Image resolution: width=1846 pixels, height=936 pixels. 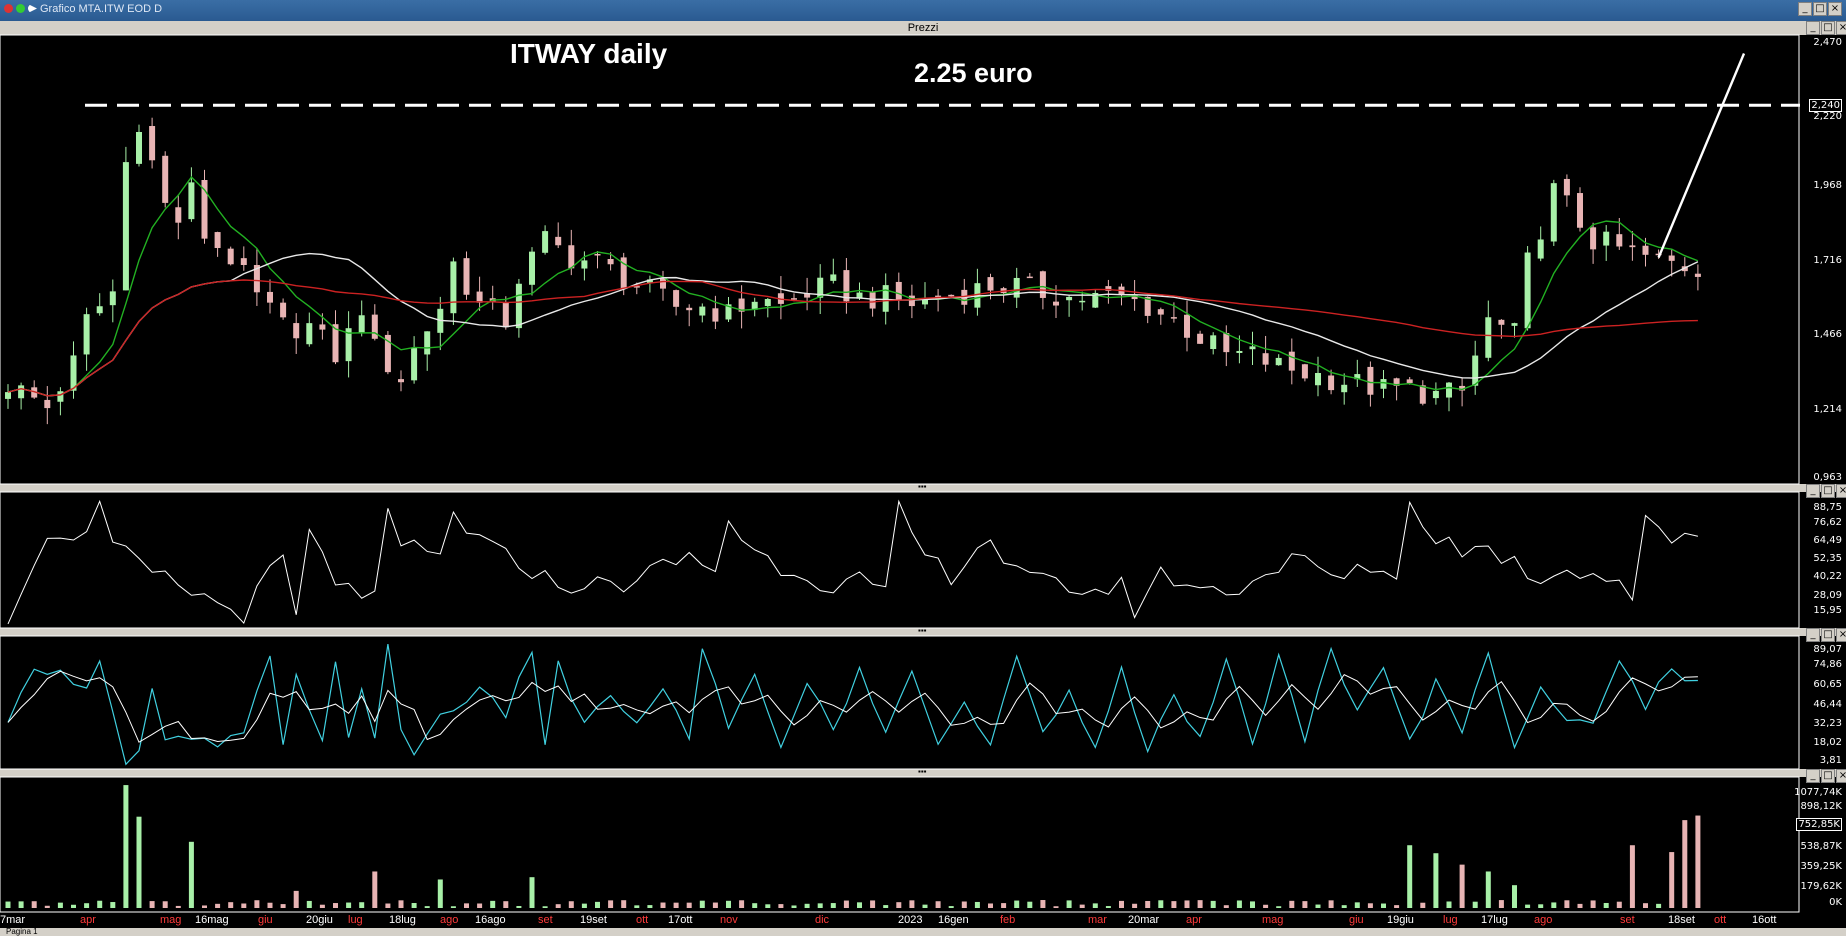 I want to click on volume-tick: 0K, so click(x=1835, y=902).